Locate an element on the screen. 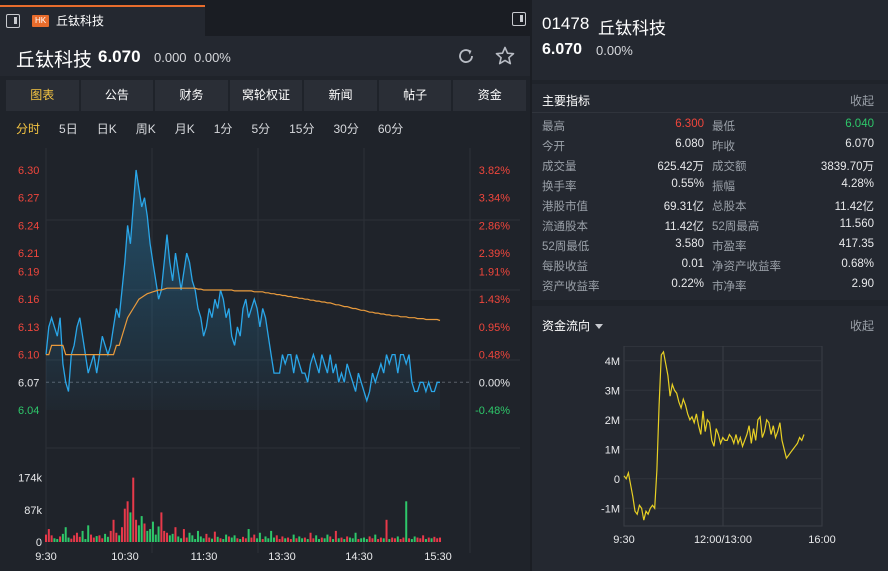  pct-tick-label: 2.39% is located at coordinates (494, 254).